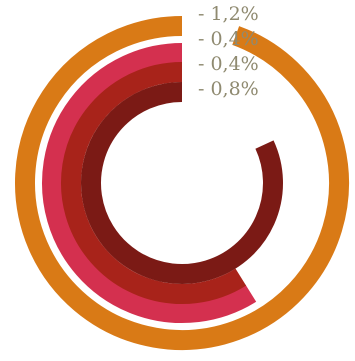 This screenshot has height=361, width=355. What do you see at coordinates (228, 14) in the screenshot?
I see `ring-label-1: - 1,2%` at bounding box center [228, 14].